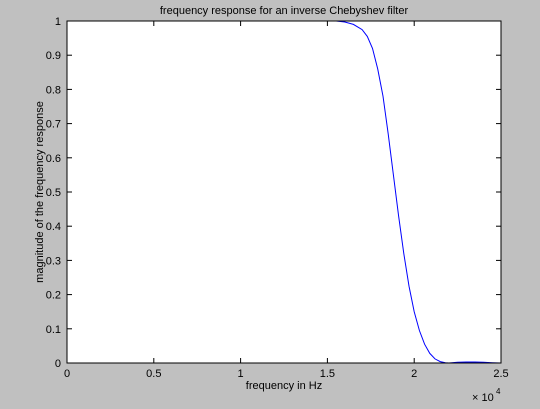  What do you see at coordinates (53, 159) in the screenshot?
I see `y-tick-label: 0.6` at bounding box center [53, 159].